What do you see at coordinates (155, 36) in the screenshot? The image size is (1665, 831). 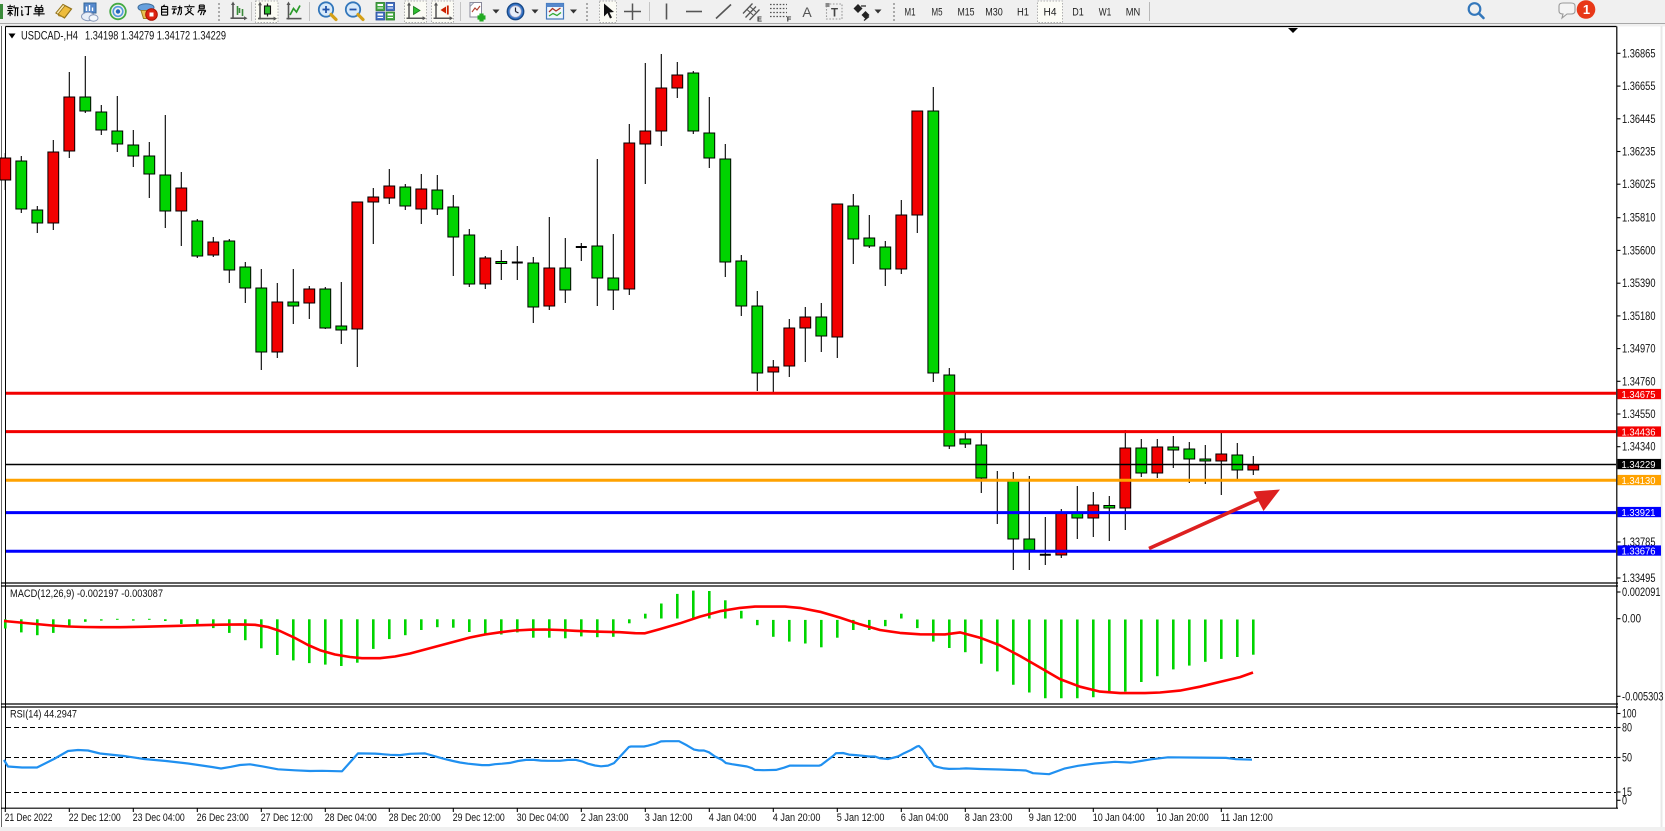 I see `svg-text:1.34198 1.34279 1.34172 1.3422: 1.34198 1.34279 1.34172 1.34229` at bounding box center [155, 36].